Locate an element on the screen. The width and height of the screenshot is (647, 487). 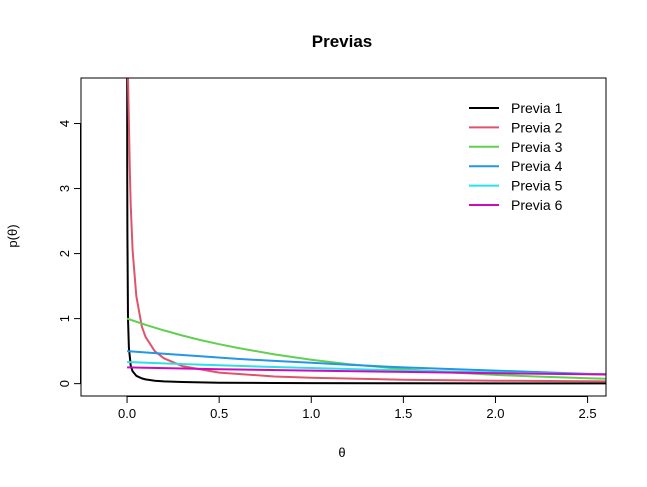
x-tick-label: 1.5 is located at coordinates (403, 413).